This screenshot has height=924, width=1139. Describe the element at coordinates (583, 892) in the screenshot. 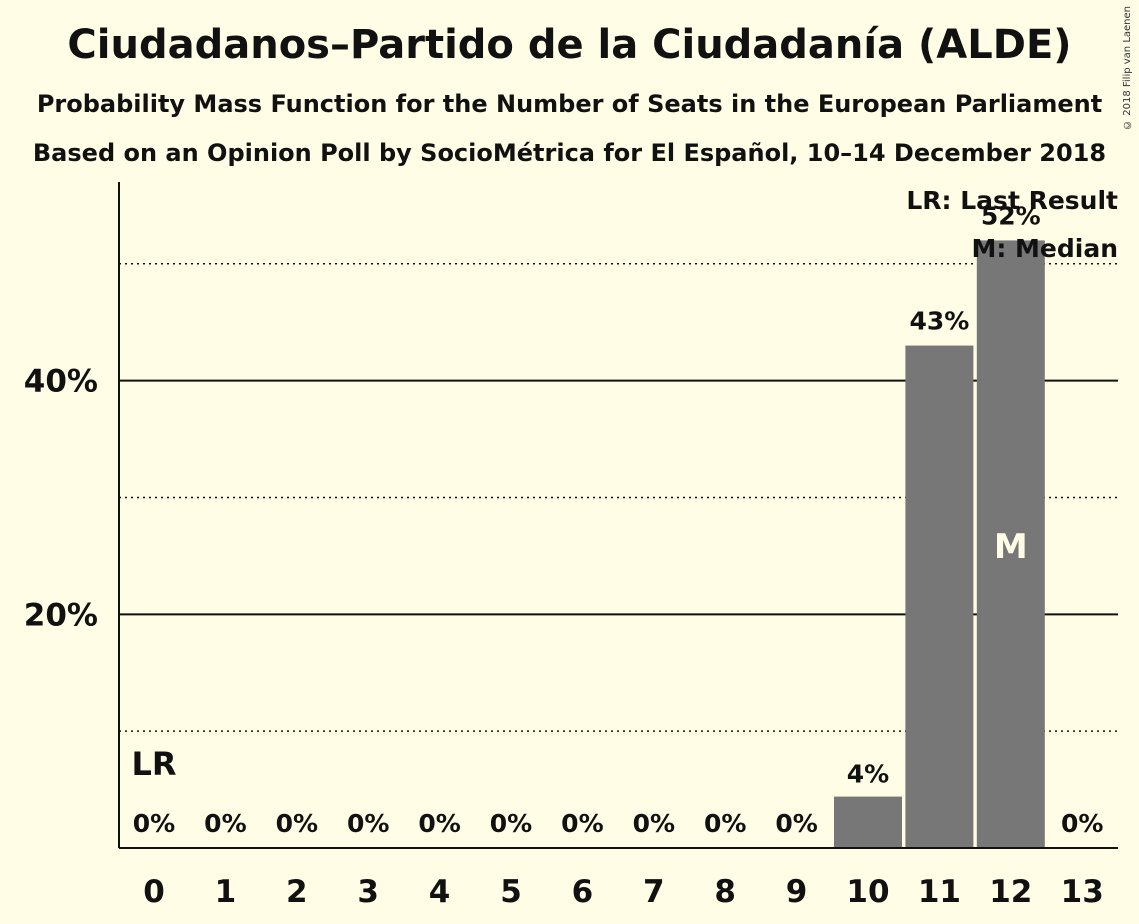

I see `x-tick-label: 6` at that location.